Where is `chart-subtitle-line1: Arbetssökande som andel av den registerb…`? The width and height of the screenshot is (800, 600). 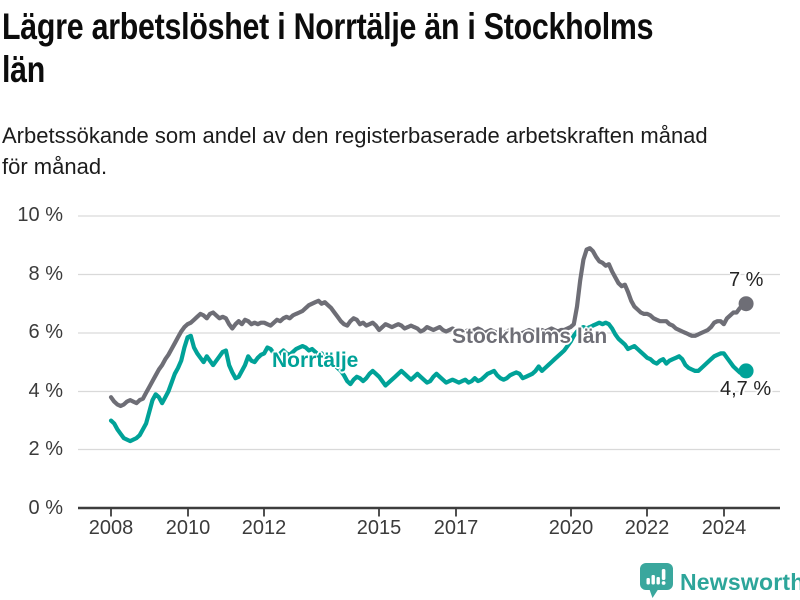
chart-subtitle-line1: Arbetssökande som andel av den registerb… is located at coordinates (355, 135).